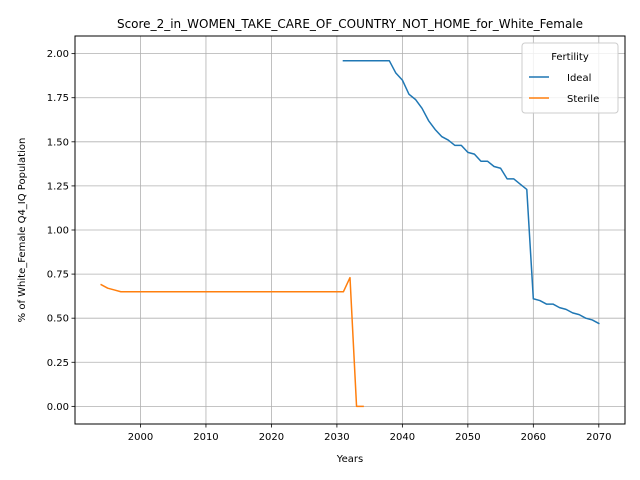 The height and width of the screenshot is (480, 640). What do you see at coordinates (598, 437) in the screenshot?
I see `x-tick-label: 2070` at bounding box center [598, 437].